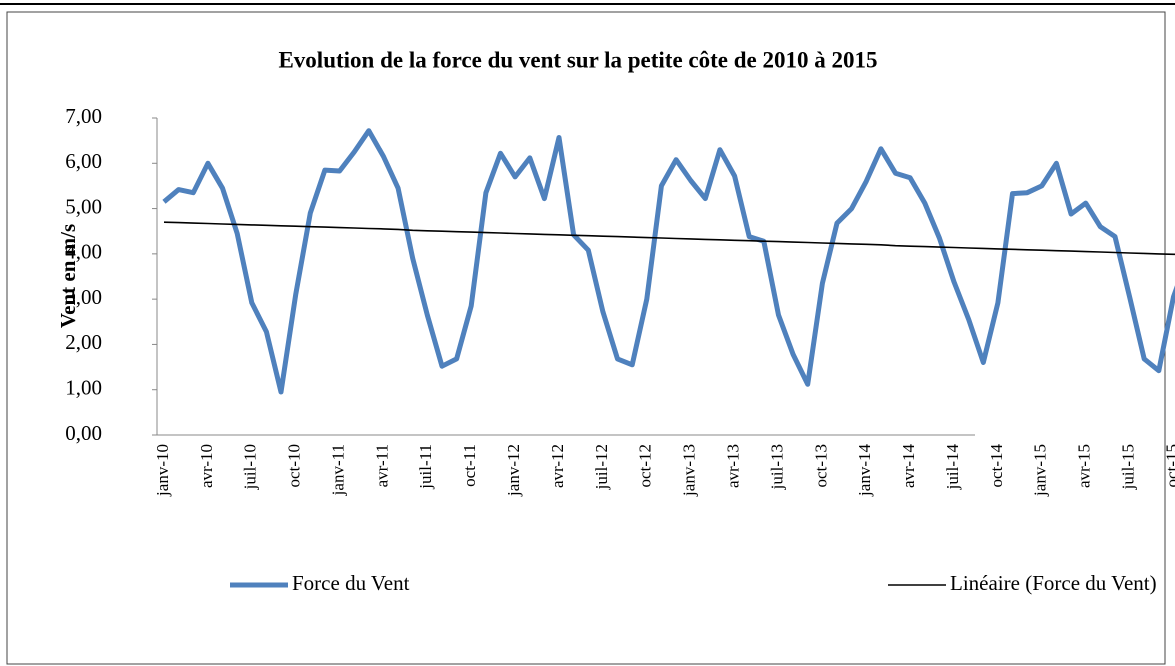  I want to click on y-tick-label: 1,00, so click(83, 388).